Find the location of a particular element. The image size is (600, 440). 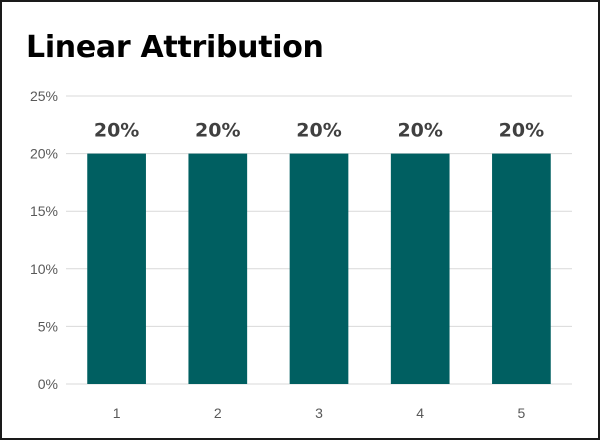

x-tick-label: 3 is located at coordinates (319, 413).